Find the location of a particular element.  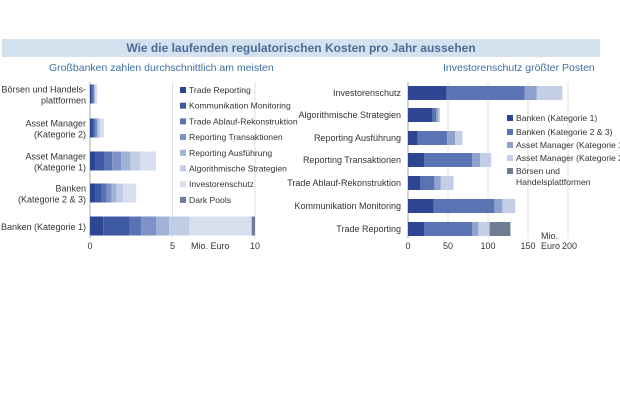

left-category-label: Banken (Kategorie 1) is located at coordinates (43, 227).